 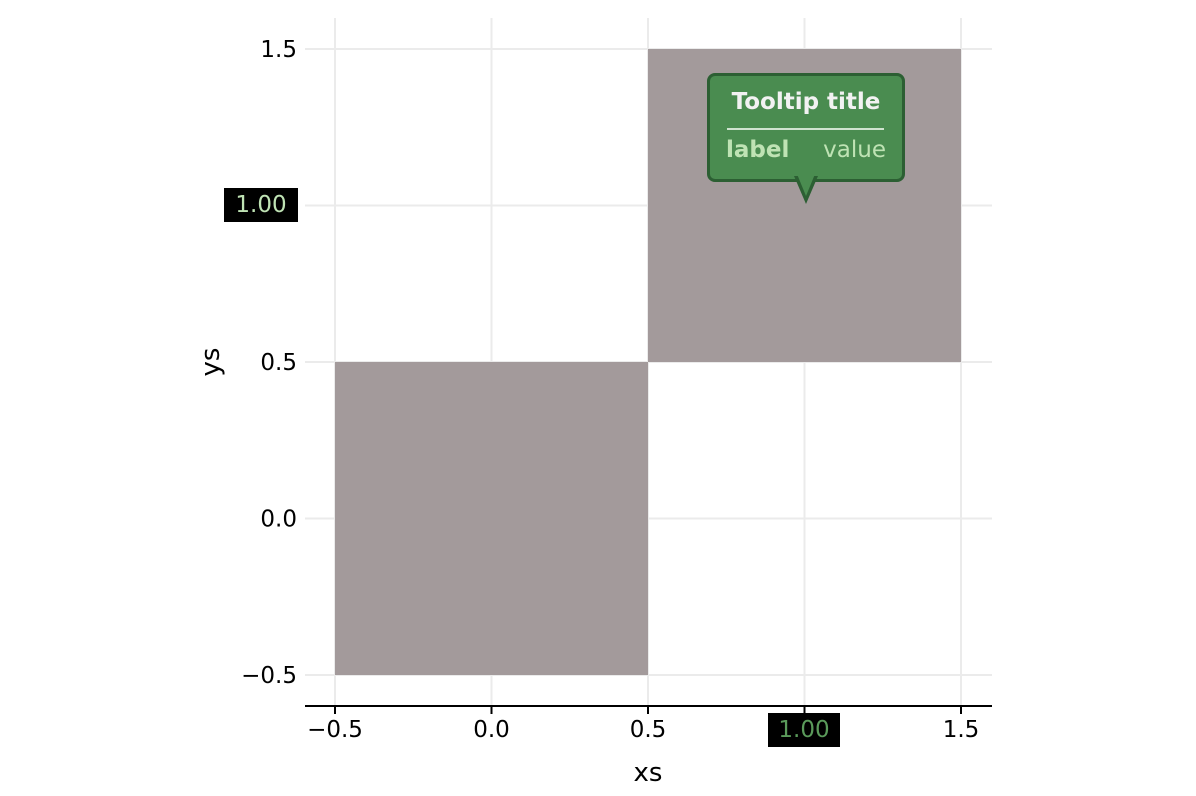 I want to click on x-tick-label: −0.5, so click(x=335, y=730).